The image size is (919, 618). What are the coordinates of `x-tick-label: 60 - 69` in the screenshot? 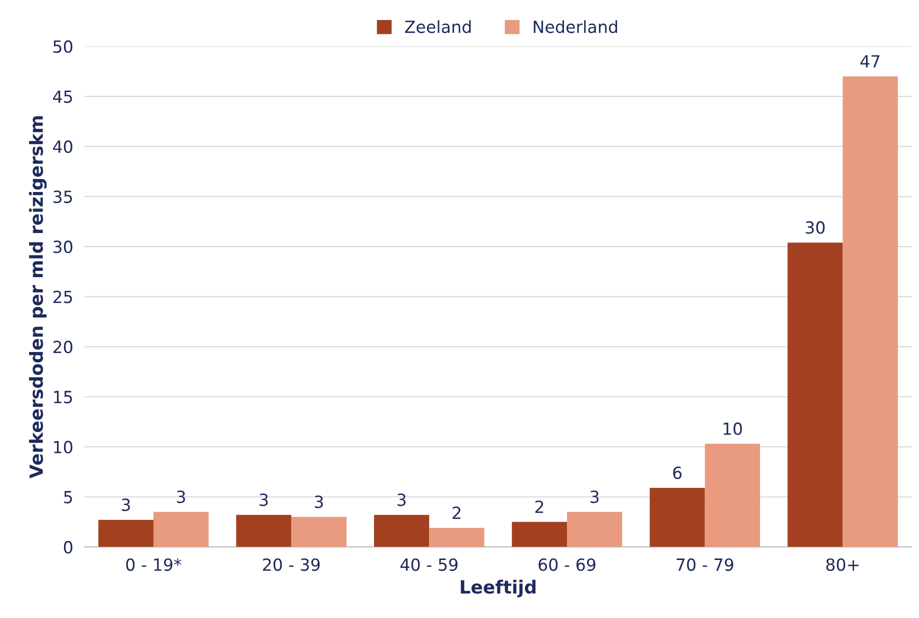 It's located at (567, 564).